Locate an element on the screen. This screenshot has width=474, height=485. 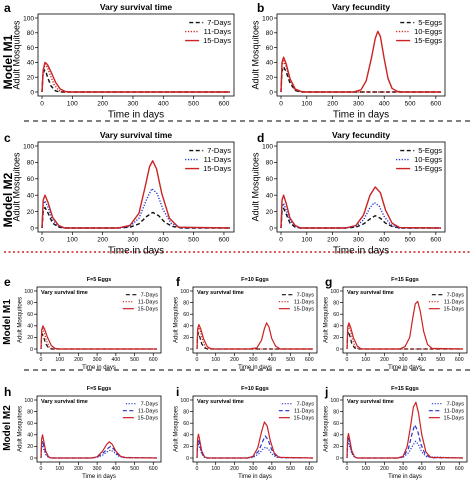
panel-title: Vary survival time is located at coordinates (136, 135).